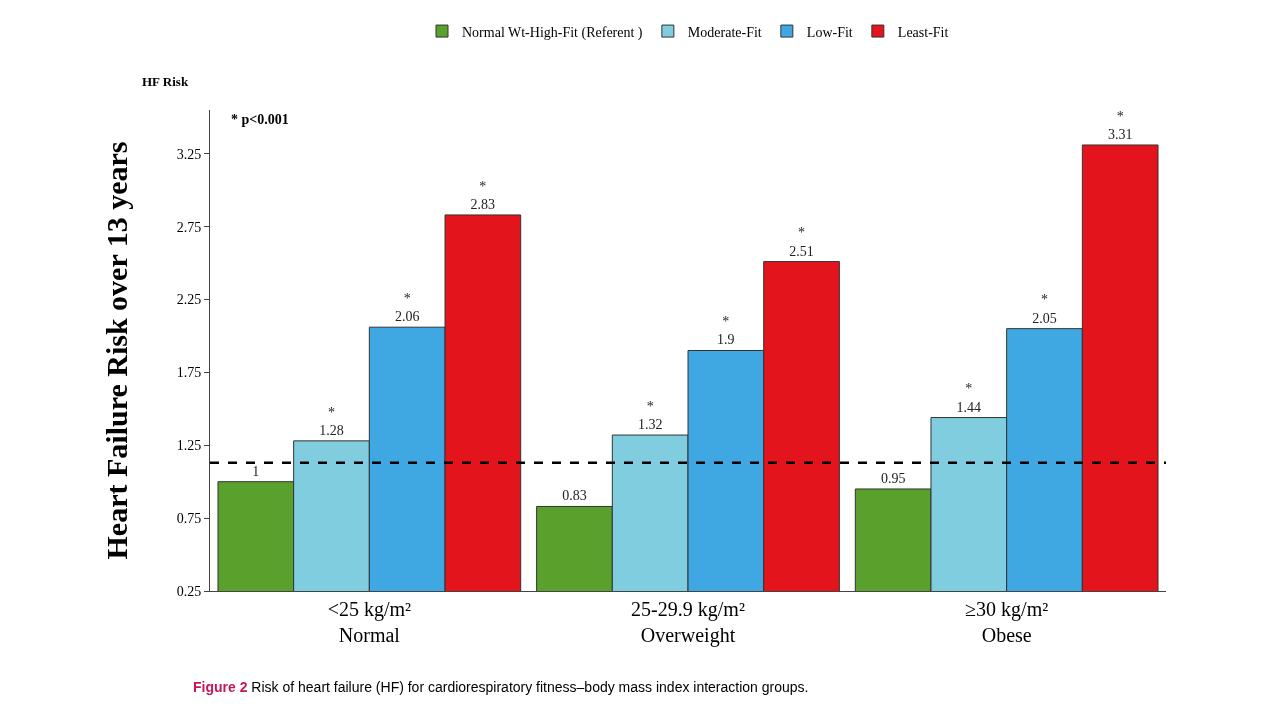 This screenshot has height=721, width=1286. Describe the element at coordinates (189, 519) in the screenshot. I see `y-tick-label: 0.75` at that location.